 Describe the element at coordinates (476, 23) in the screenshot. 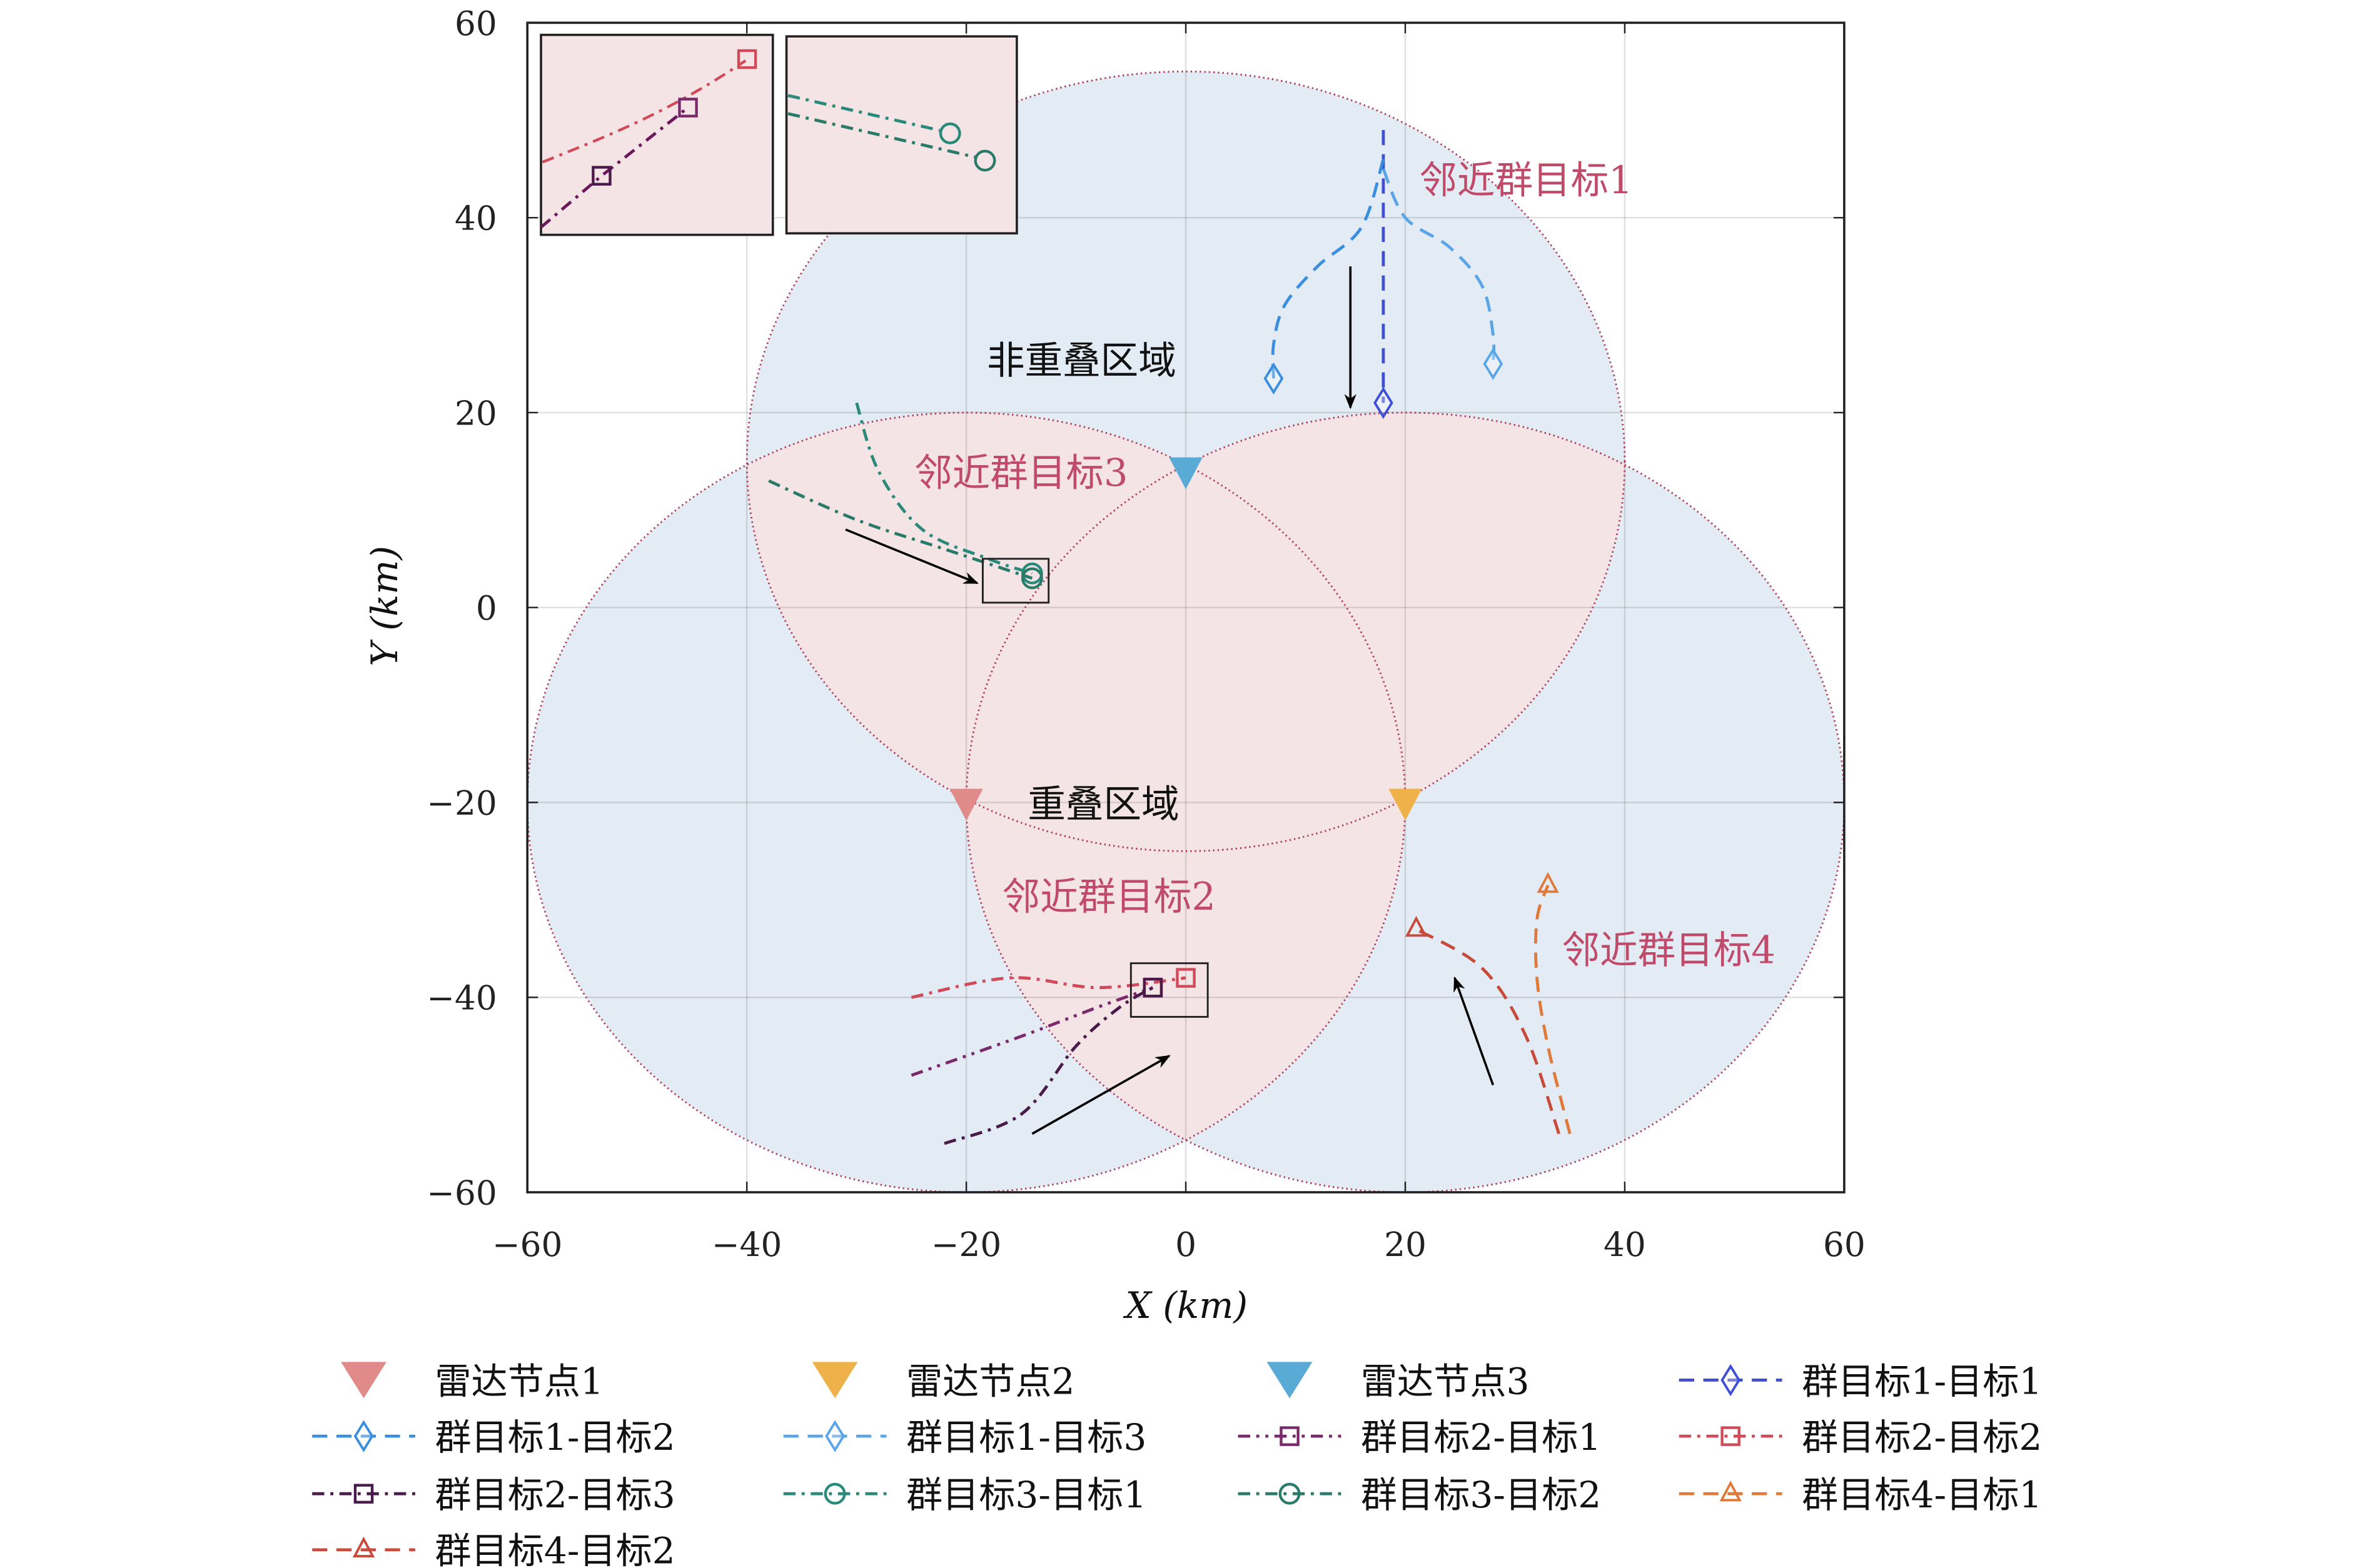

I see `y-tick-label: 60` at that location.